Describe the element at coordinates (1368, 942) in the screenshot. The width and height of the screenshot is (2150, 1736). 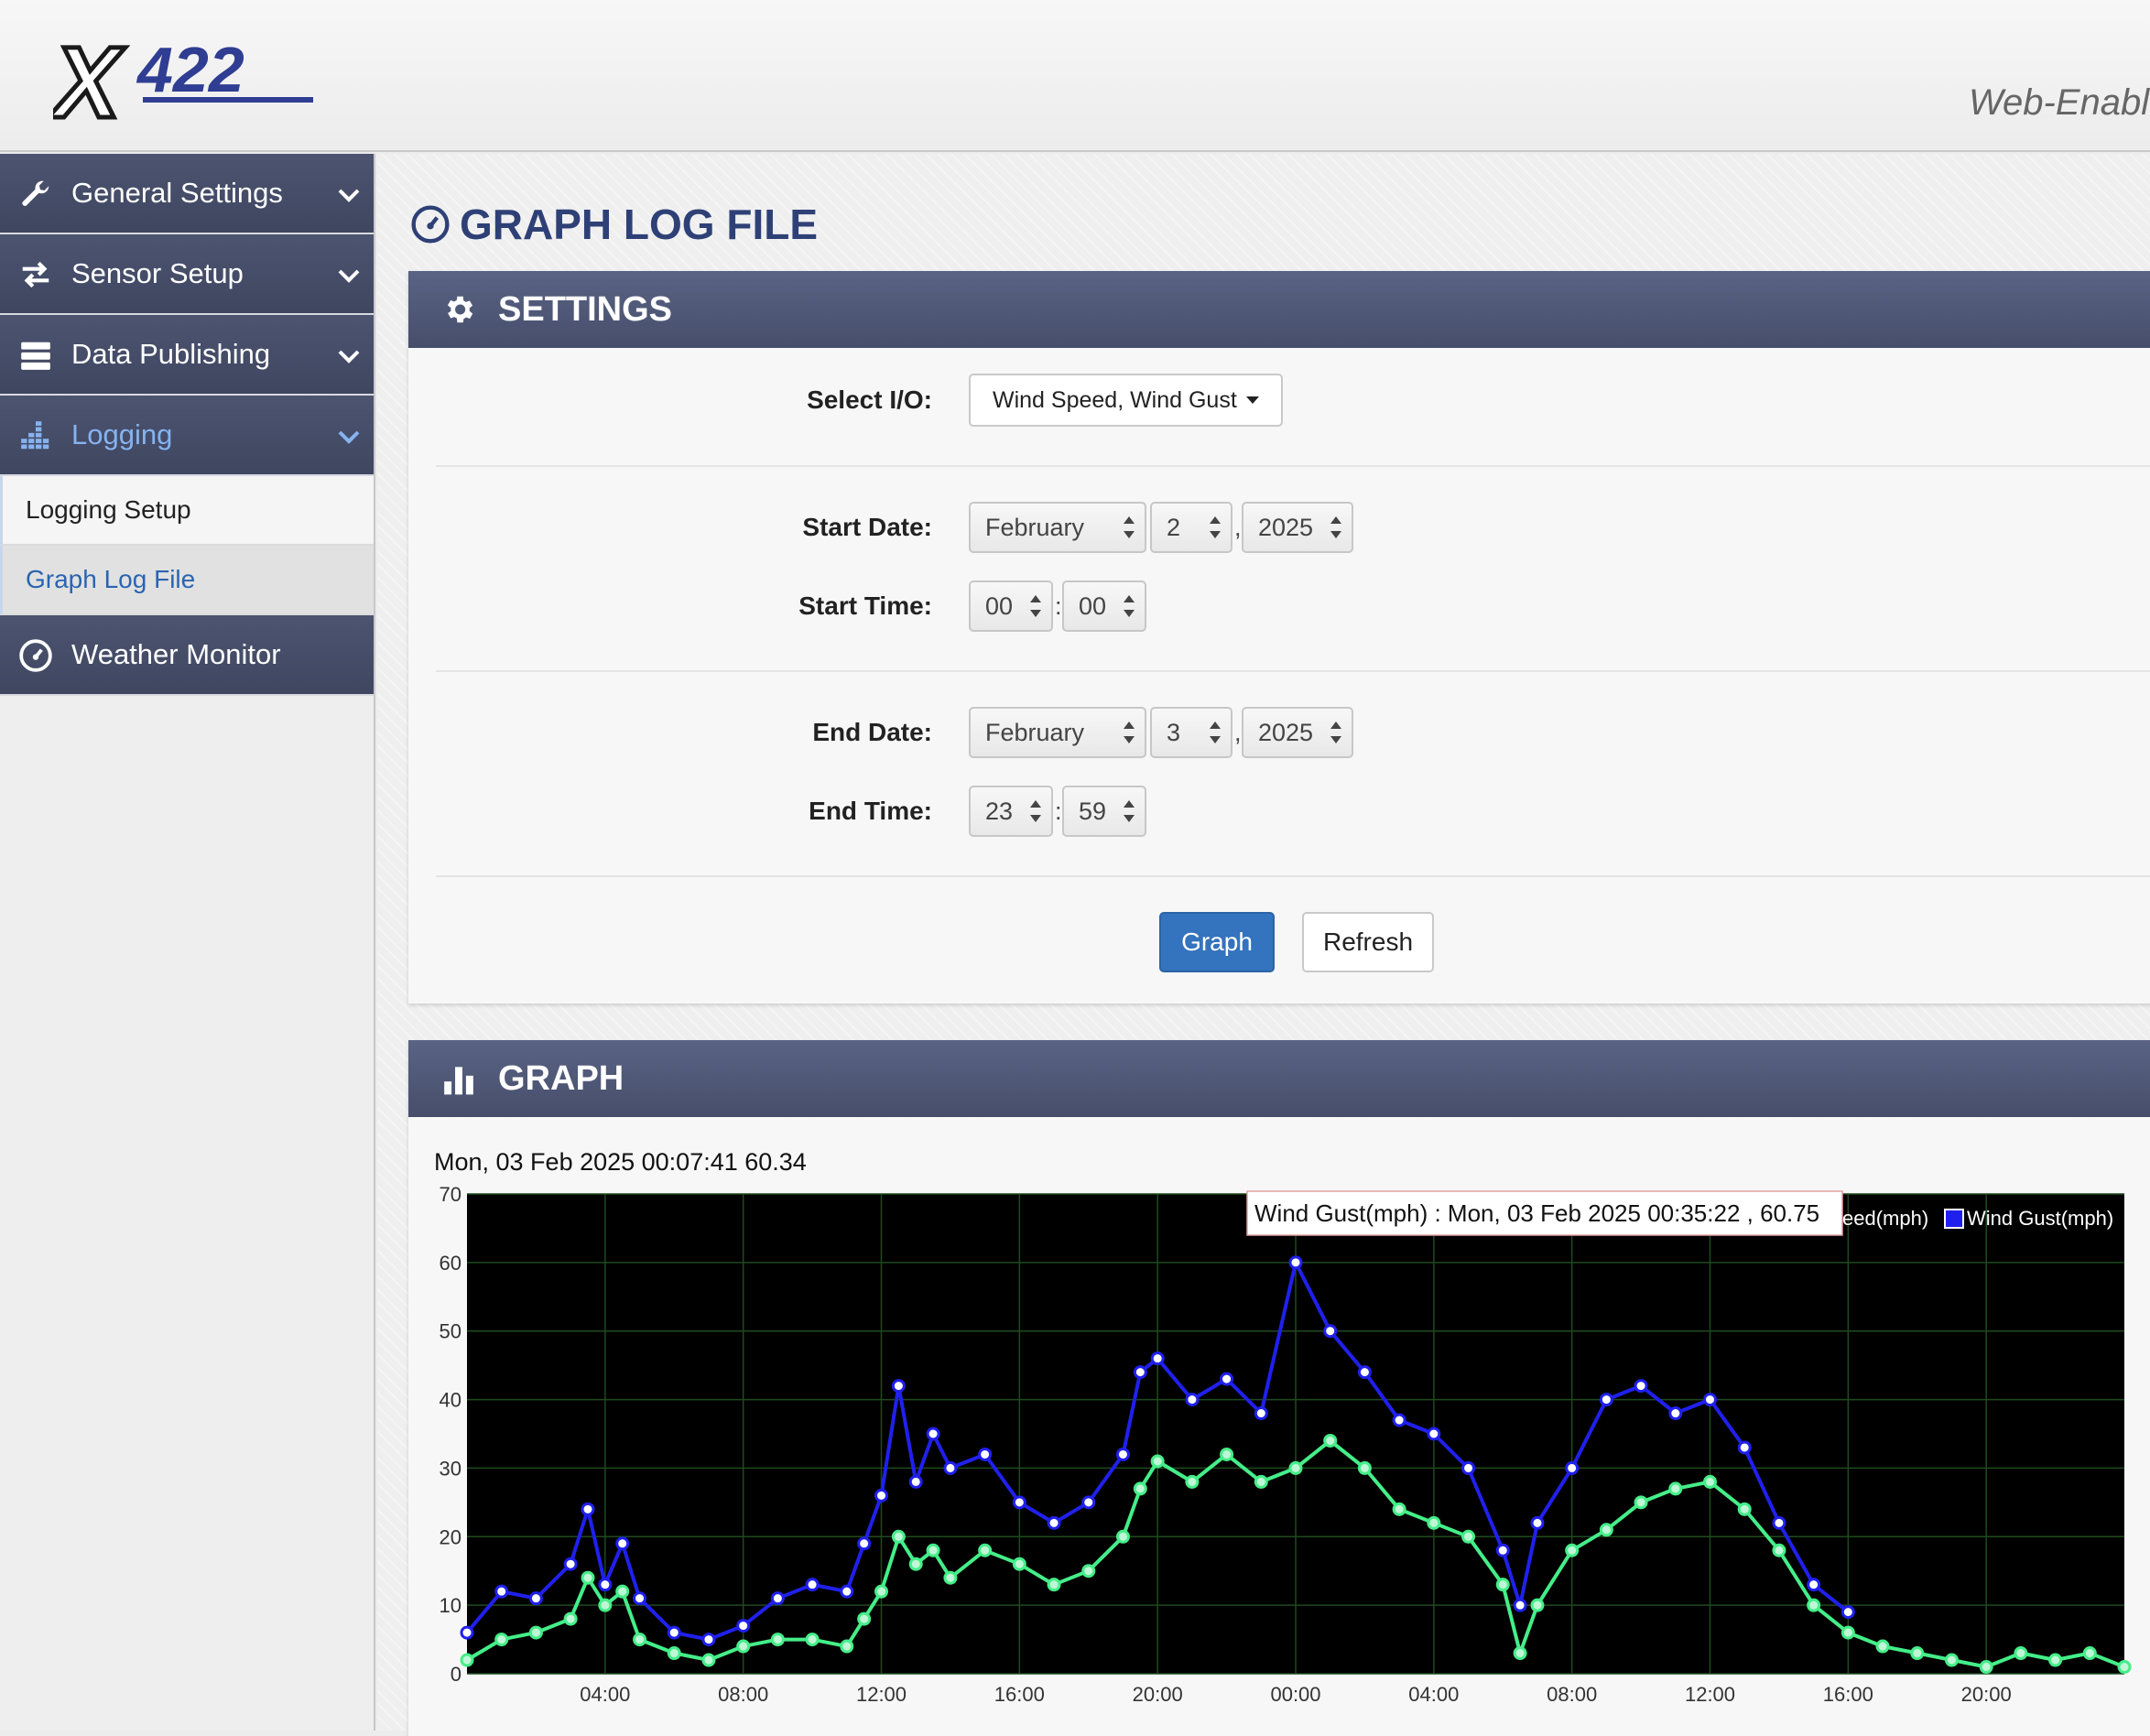
I see `refresh-button: Refresh` at that location.